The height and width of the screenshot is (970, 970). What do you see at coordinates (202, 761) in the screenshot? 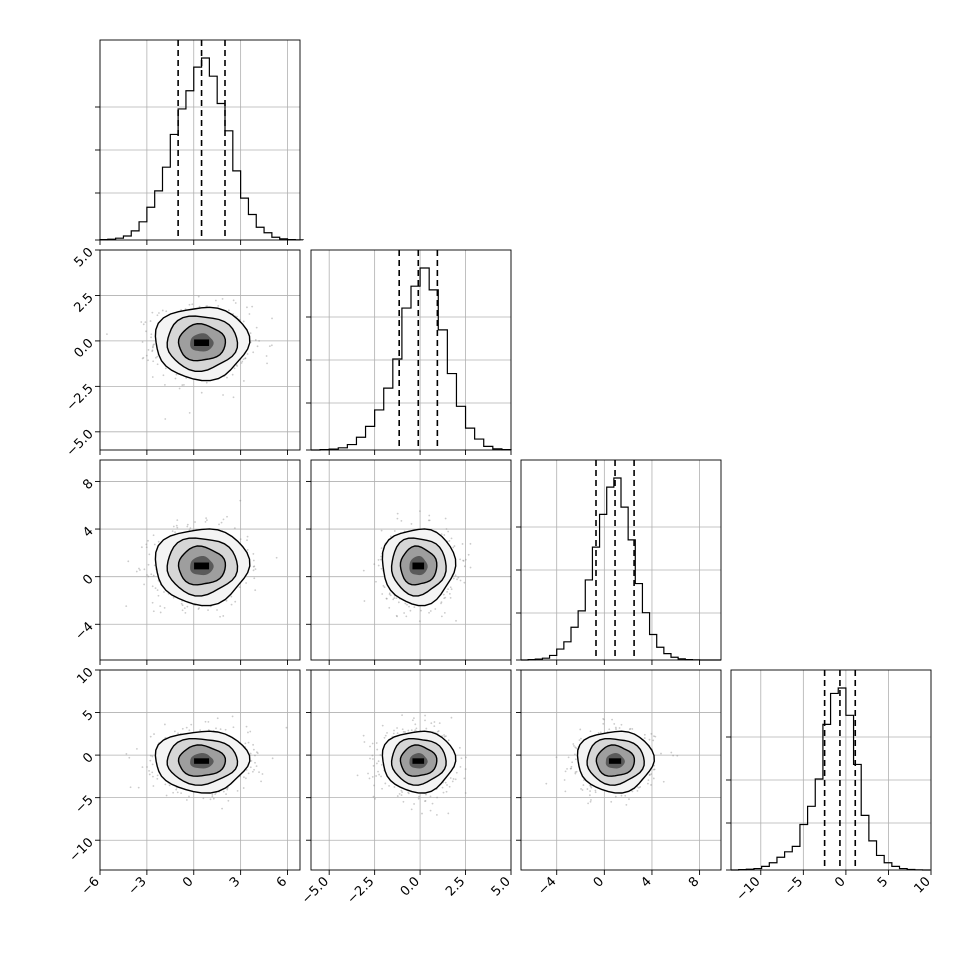
I see `density-peak` at bounding box center [202, 761].